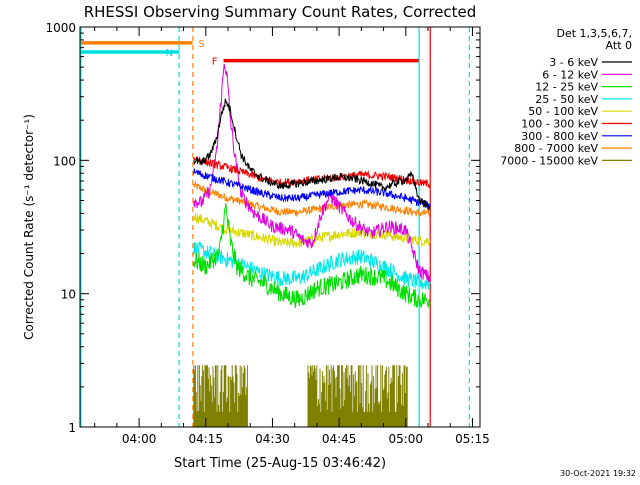 This screenshot has height=485, width=640. Describe the element at coordinates (405, 439) in the screenshot. I see `x-tick-label: 05:00` at that location.